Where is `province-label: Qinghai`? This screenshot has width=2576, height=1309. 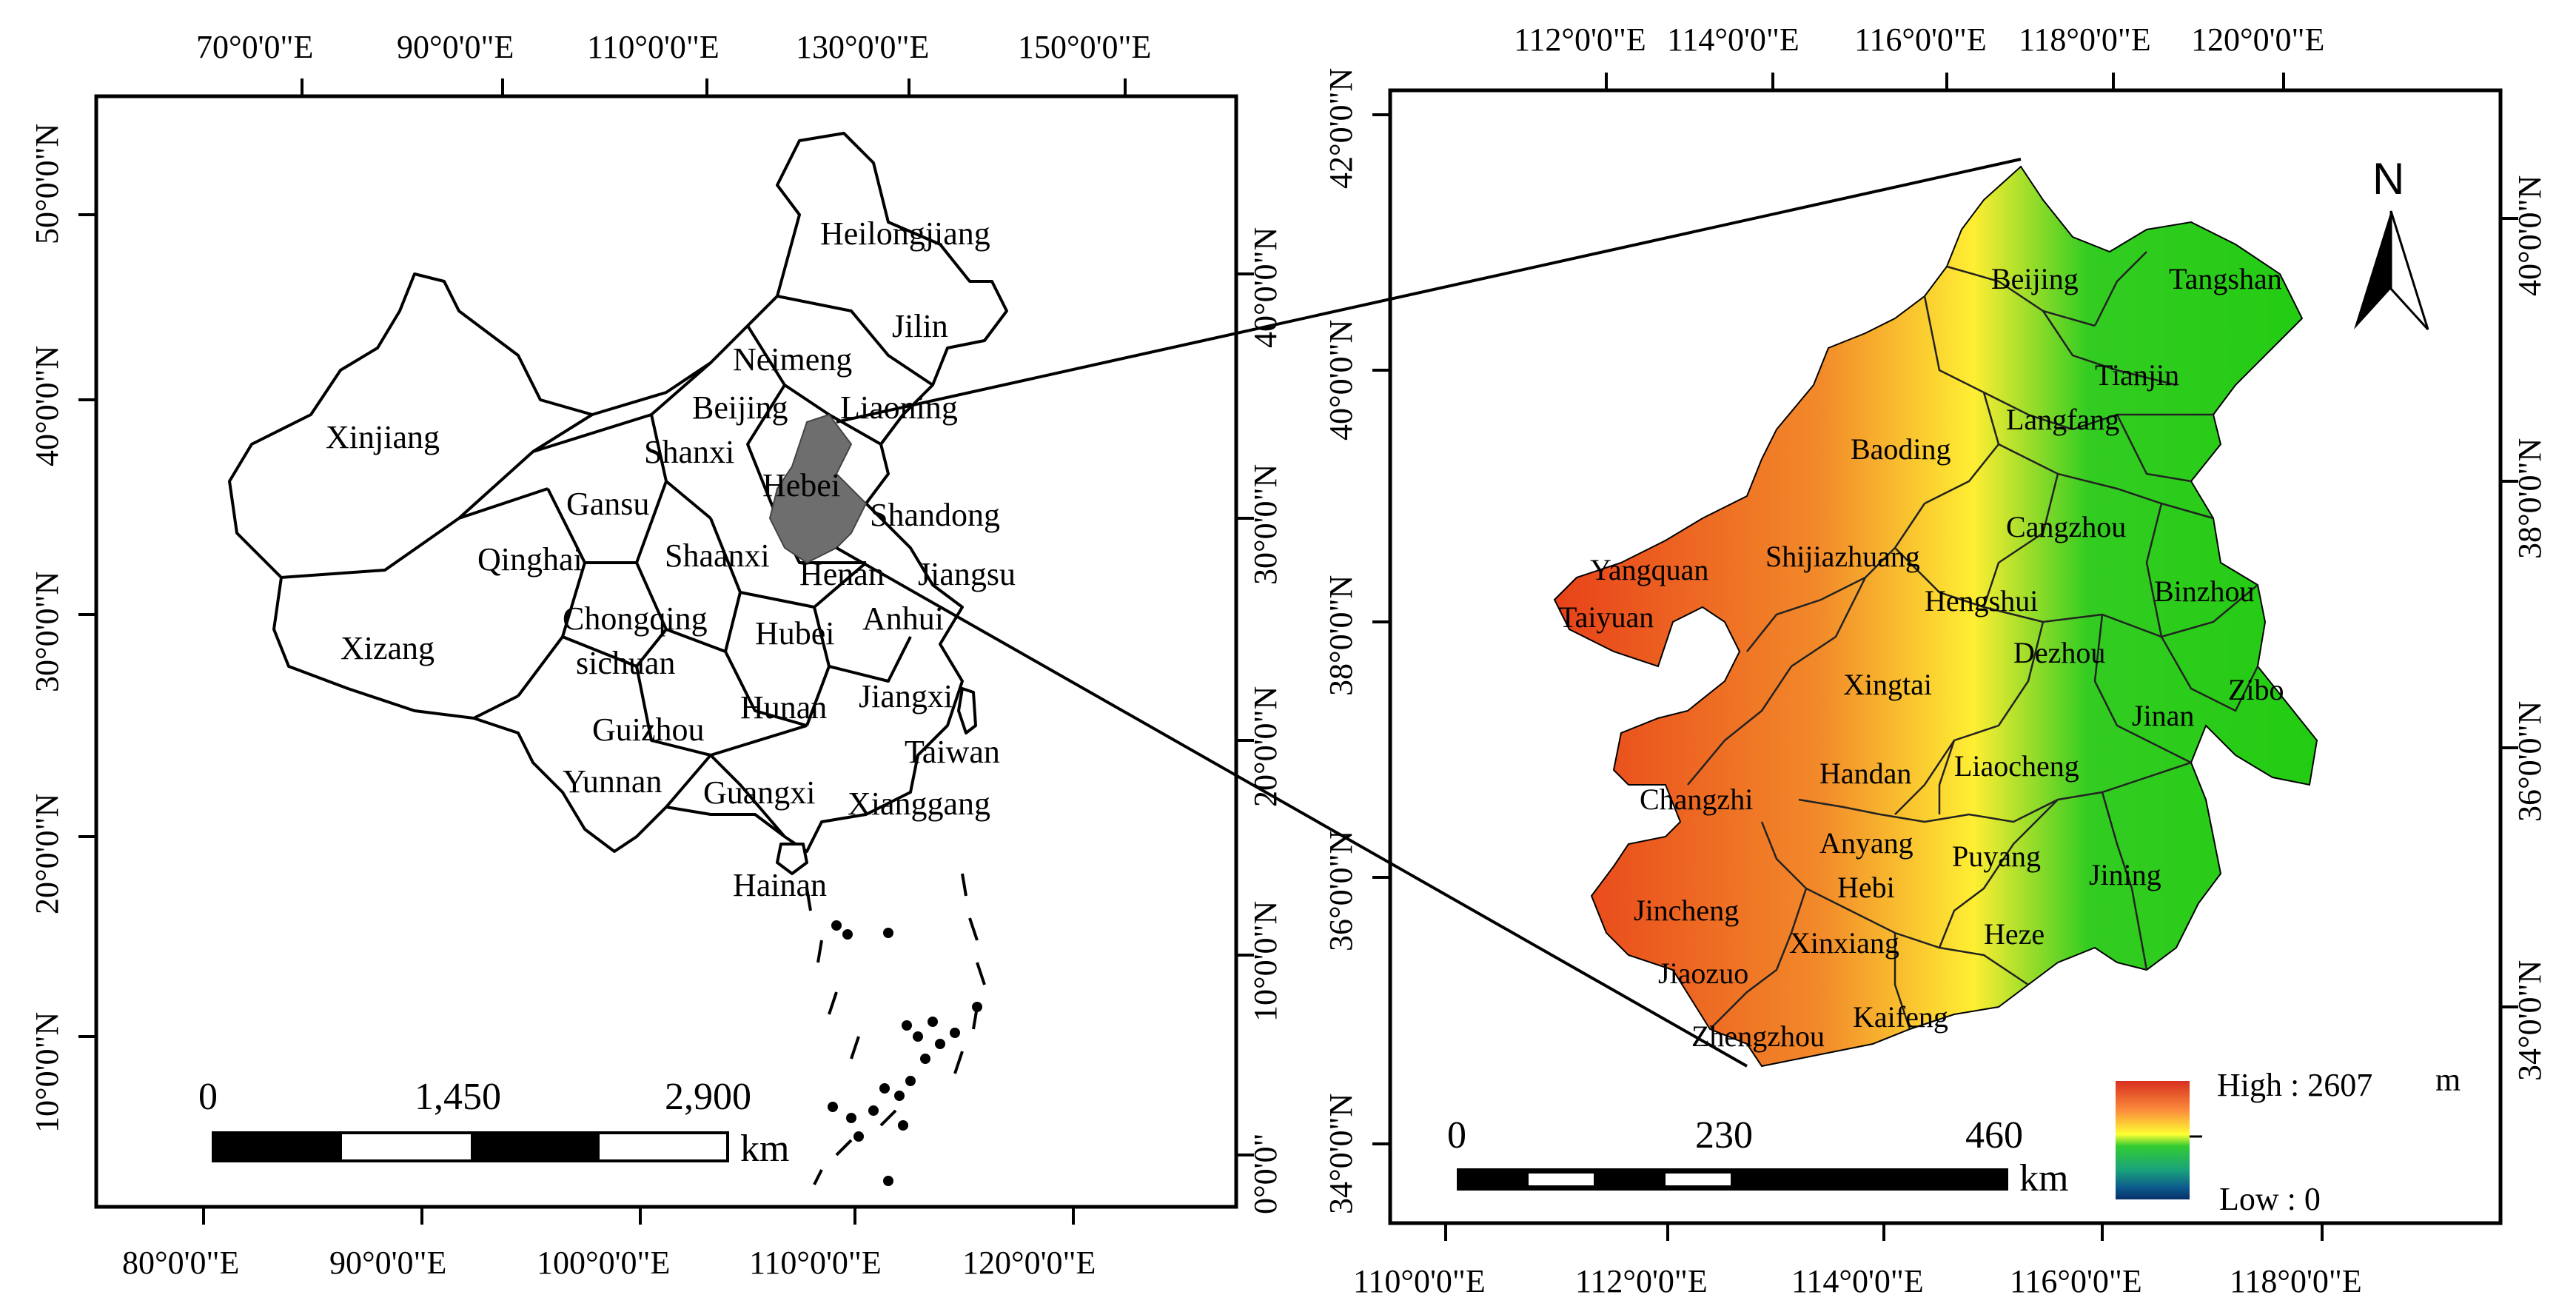 province-label: Qinghai is located at coordinates (530, 559).